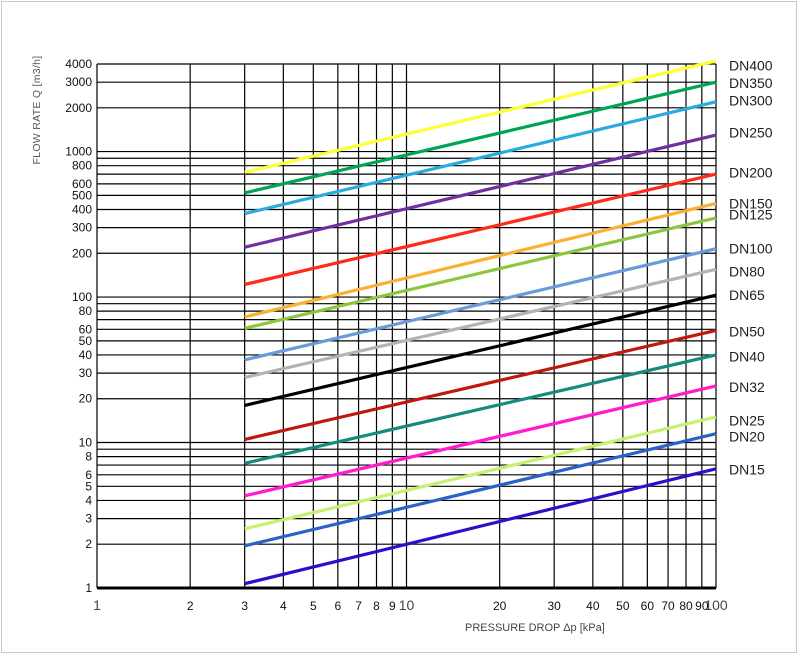 This screenshot has width=800, height=656. I want to click on y-tick-label: 3, so click(88, 519).